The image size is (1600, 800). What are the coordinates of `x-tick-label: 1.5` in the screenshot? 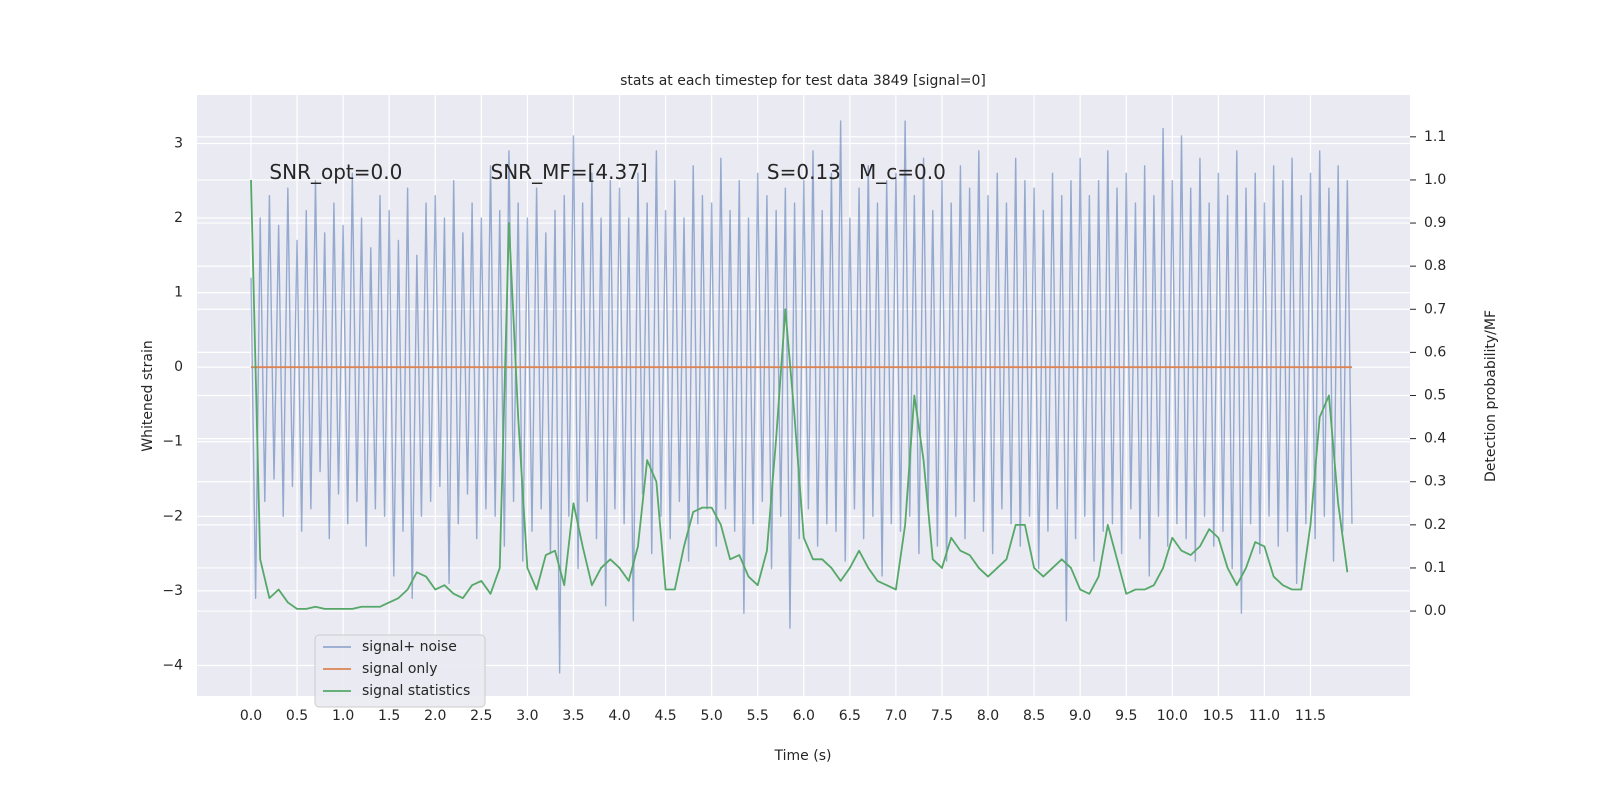 It's located at (389, 716).